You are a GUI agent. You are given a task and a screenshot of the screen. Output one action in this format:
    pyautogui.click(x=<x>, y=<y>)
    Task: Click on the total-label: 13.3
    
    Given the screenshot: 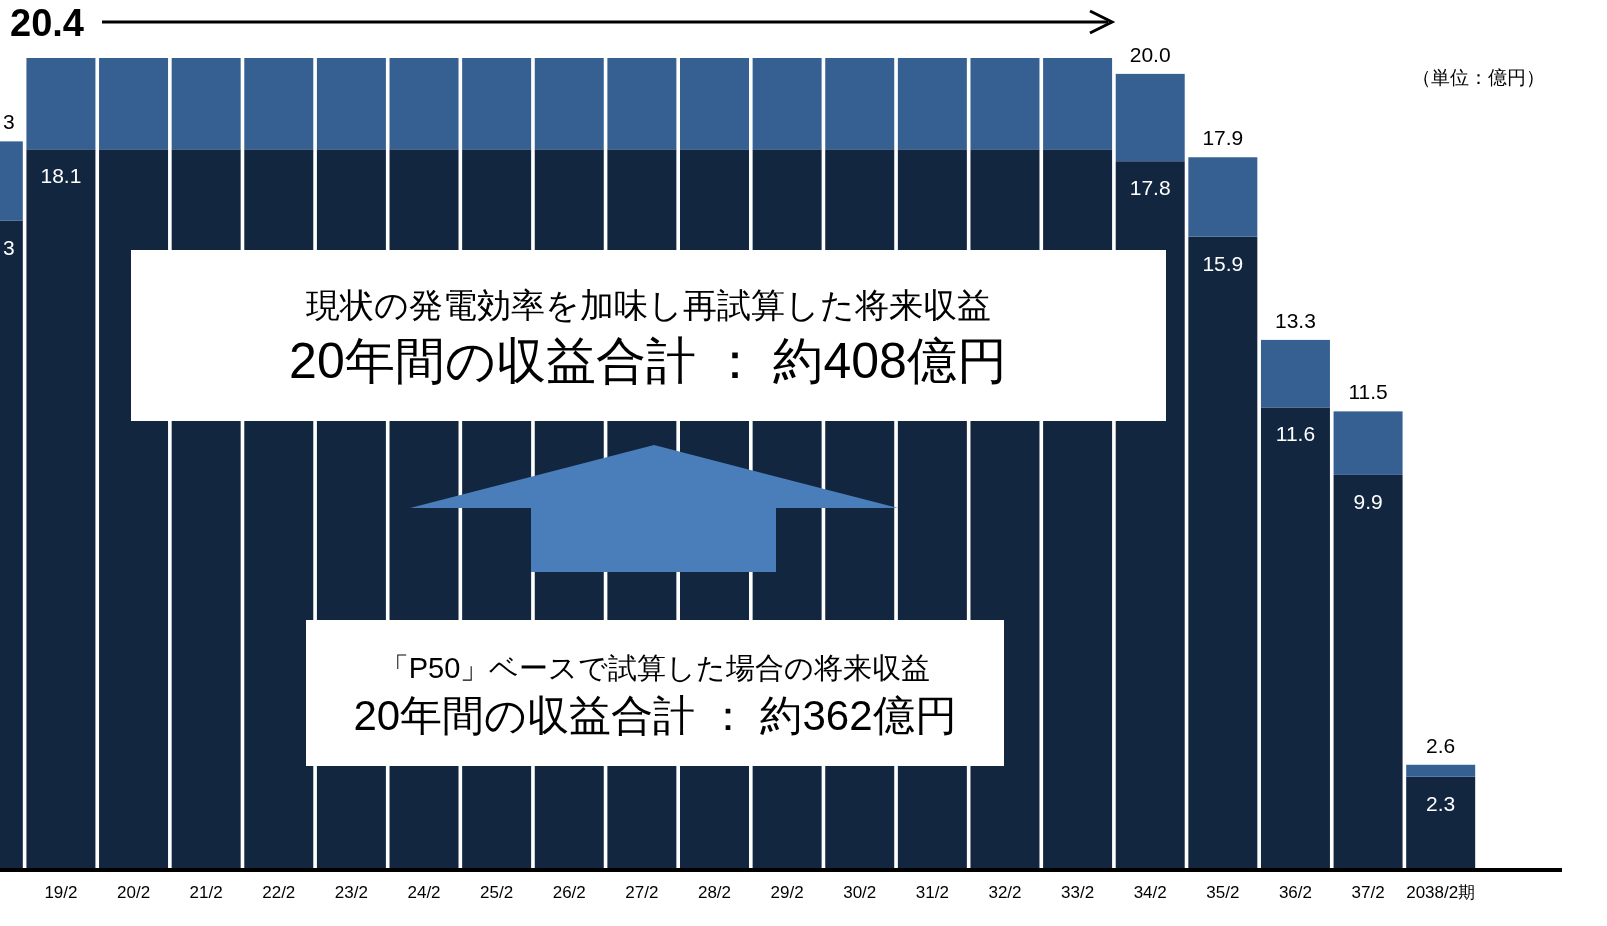 What is the action you would take?
    pyautogui.click(x=1295, y=320)
    